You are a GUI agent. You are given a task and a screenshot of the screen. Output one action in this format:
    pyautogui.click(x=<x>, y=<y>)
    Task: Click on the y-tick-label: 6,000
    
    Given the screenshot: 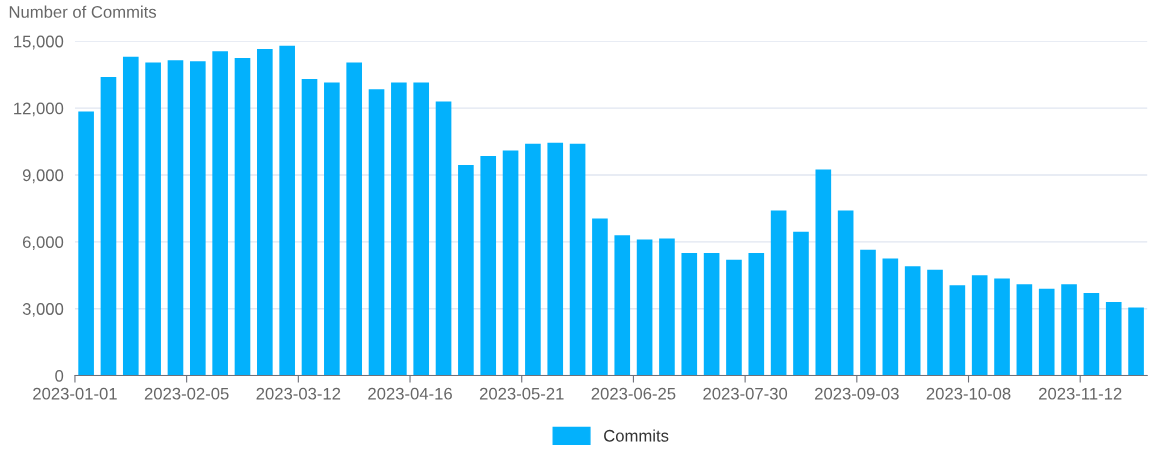 What is the action you would take?
    pyautogui.click(x=43, y=243)
    